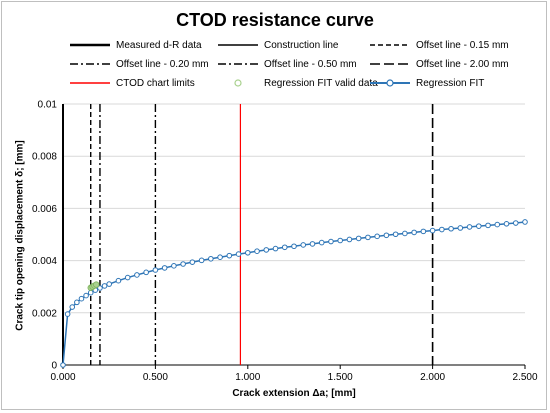 The width and height of the screenshot is (550, 413). What do you see at coordinates (155, 83) in the screenshot?
I see `legend-label: CTOD chart limits` at bounding box center [155, 83].